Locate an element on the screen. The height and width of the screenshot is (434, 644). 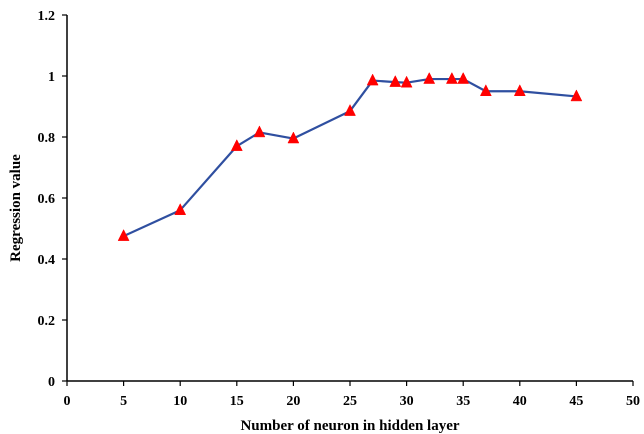
y-tick-label: 0.4 is located at coordinates (47, 260).